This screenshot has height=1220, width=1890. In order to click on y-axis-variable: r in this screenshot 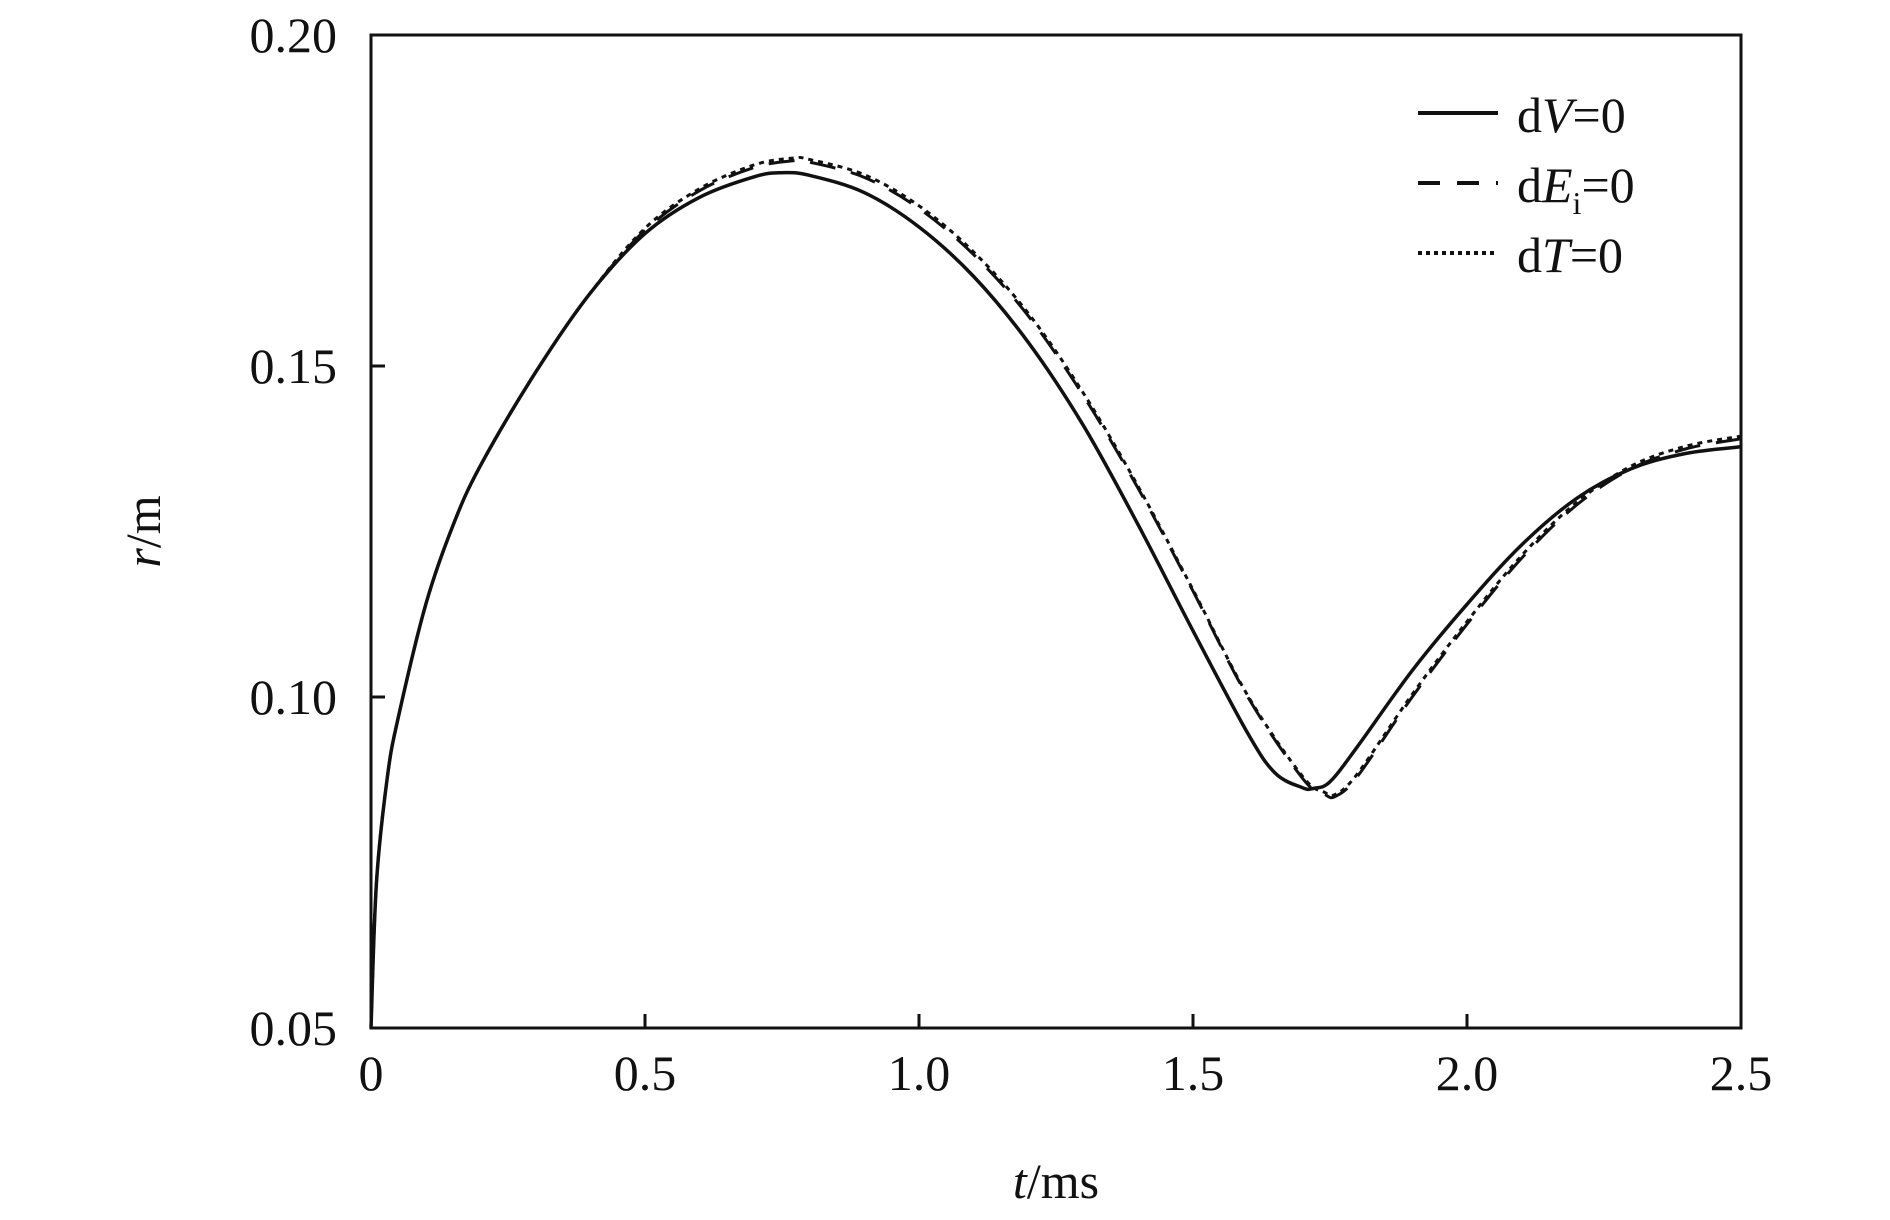, I will do `click(143, 558)`.